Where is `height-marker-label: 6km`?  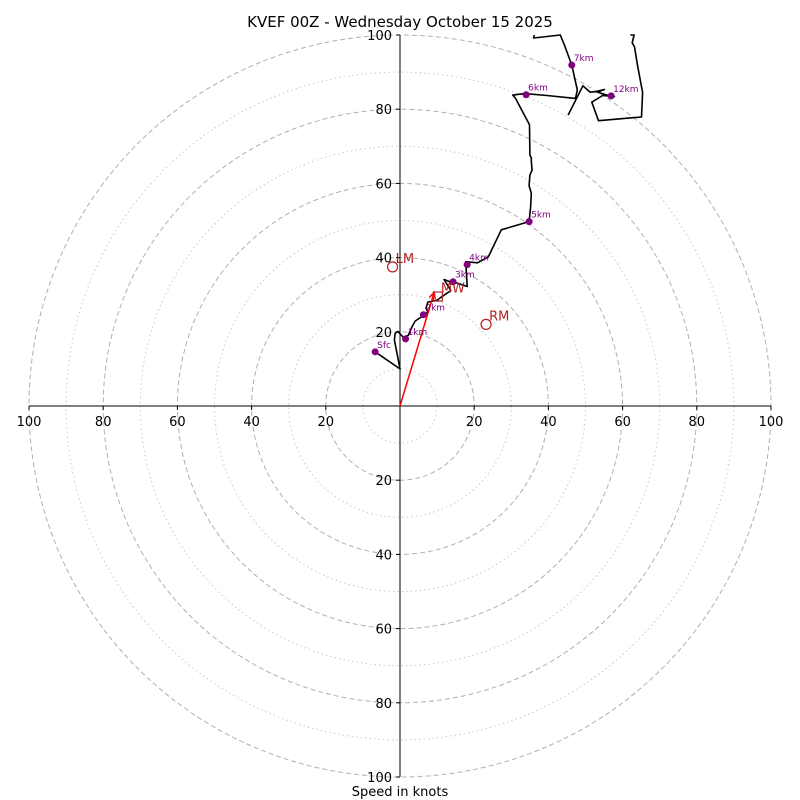 height-marker-label: 6km is located at coordinates (538, 89).